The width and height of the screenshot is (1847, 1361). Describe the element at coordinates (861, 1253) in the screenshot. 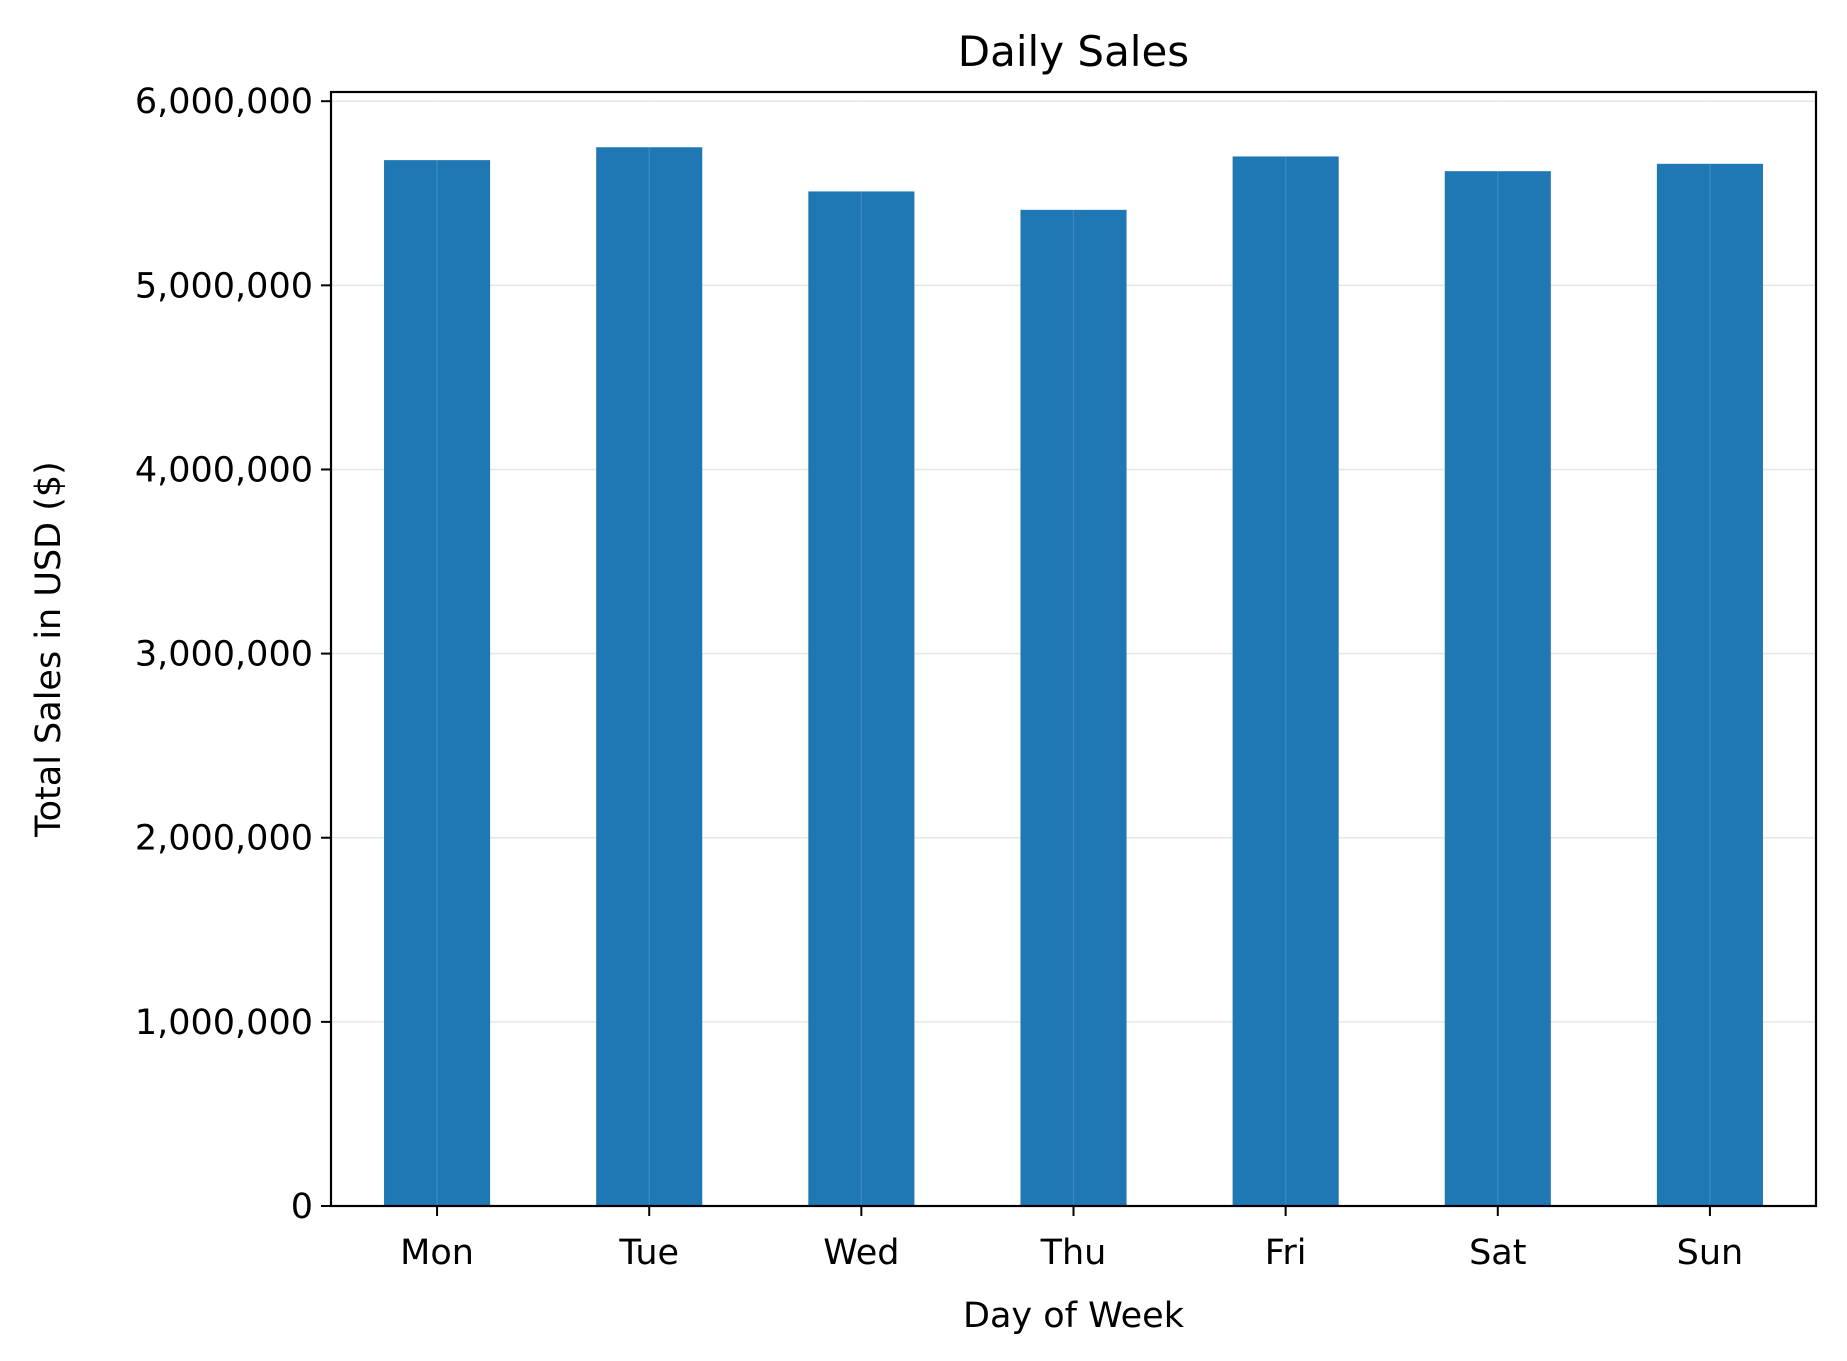

I see `x-tick-label: Wed` at that location.